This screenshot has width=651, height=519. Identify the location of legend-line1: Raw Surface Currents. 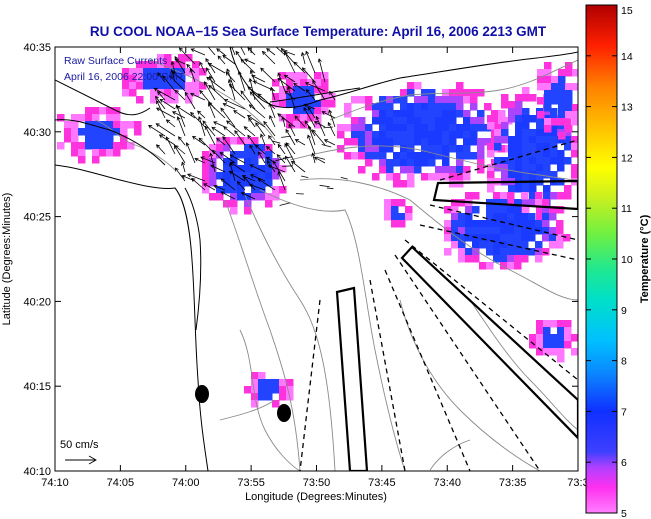
(115, 61).